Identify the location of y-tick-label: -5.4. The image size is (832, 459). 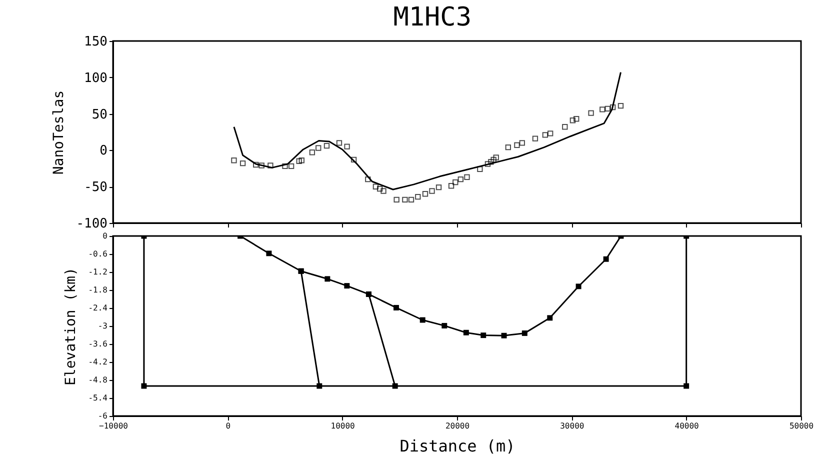
(98, 398).